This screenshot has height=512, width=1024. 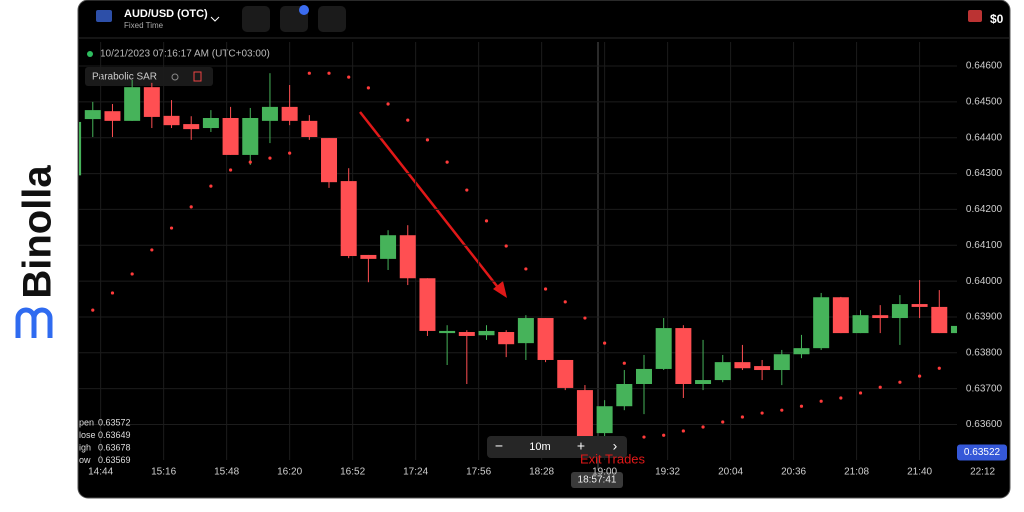 What do you see at coordinates (332, 19) in the screenshot?
I see `alerts-button` at bounding box center [332, 19].